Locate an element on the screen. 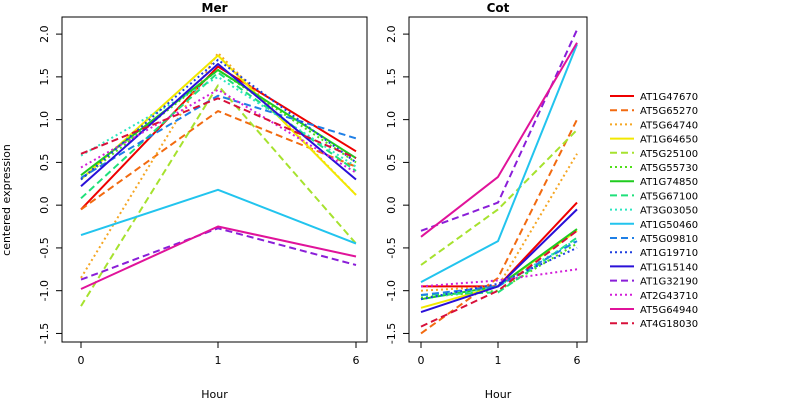 This screenshot has height=400, width=800. series-line-mer-at5g64940 is located at coordinates (218, 257).